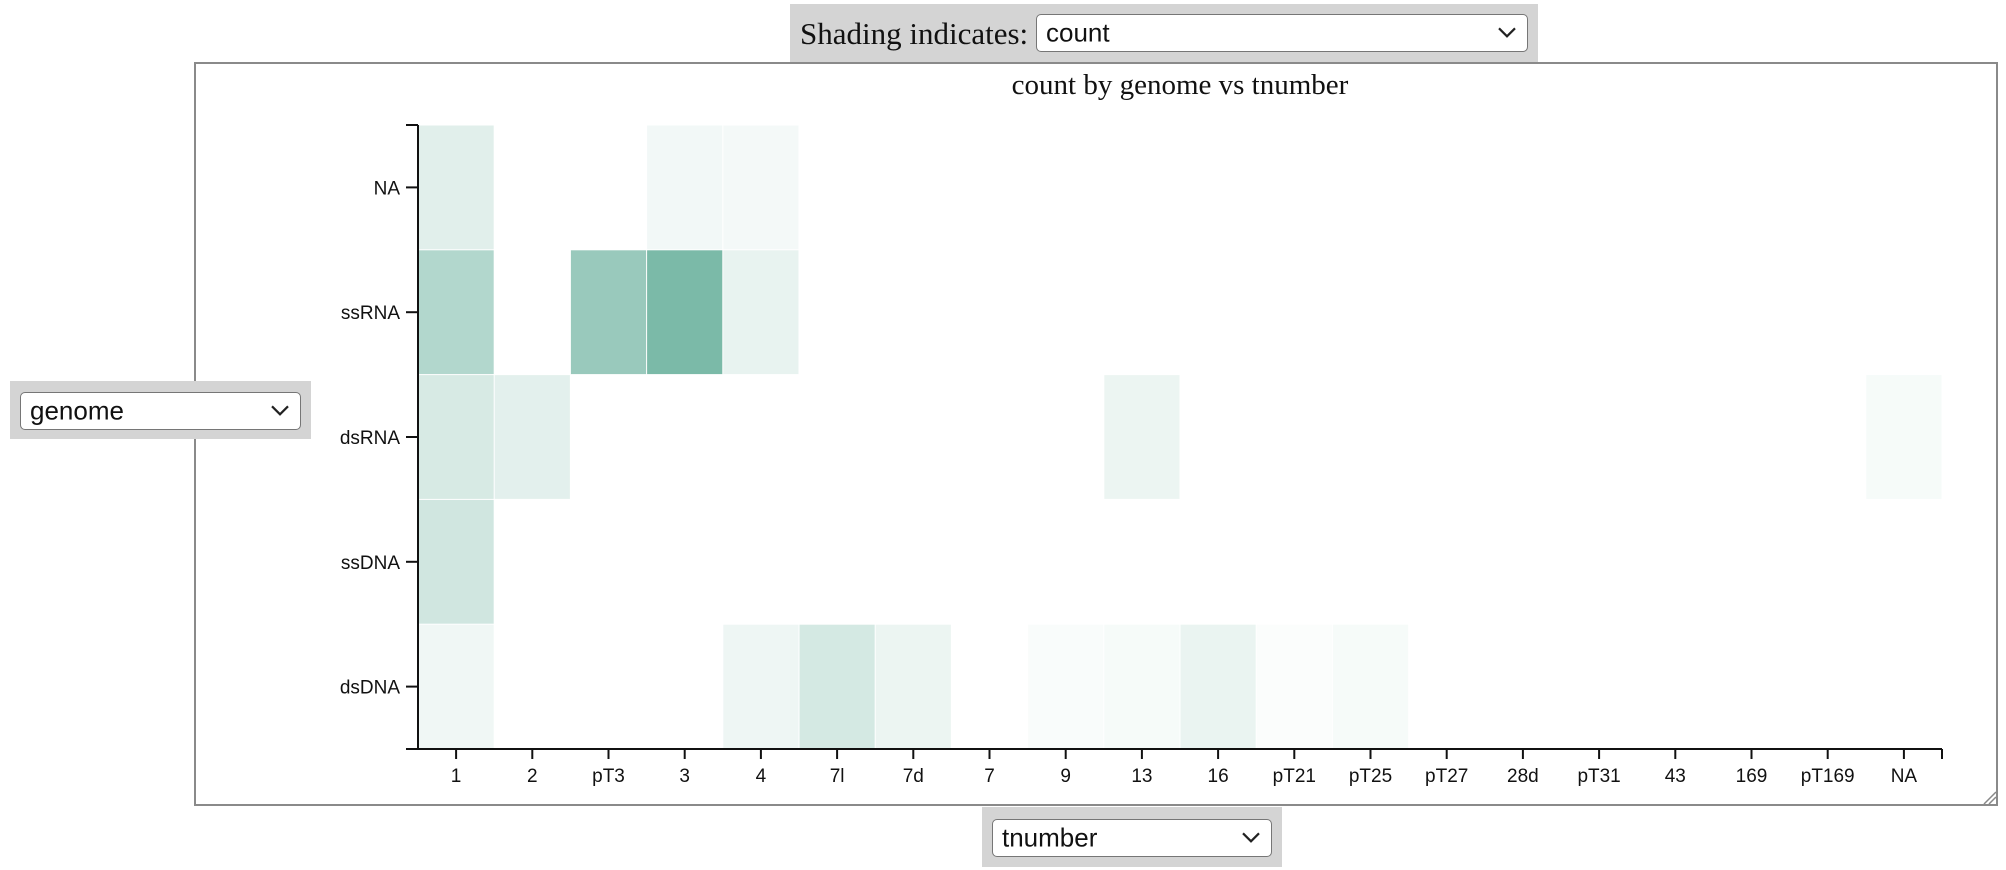  Describe the element at coordinates (1370, 776) in the screenshot. I see `x-tick-label: pT25` at that location.